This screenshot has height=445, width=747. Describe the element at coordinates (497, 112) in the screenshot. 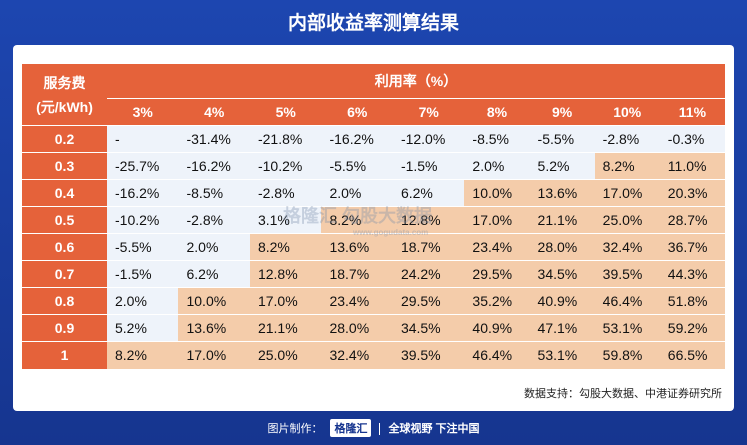

I see `column-header: 8%` at that location.